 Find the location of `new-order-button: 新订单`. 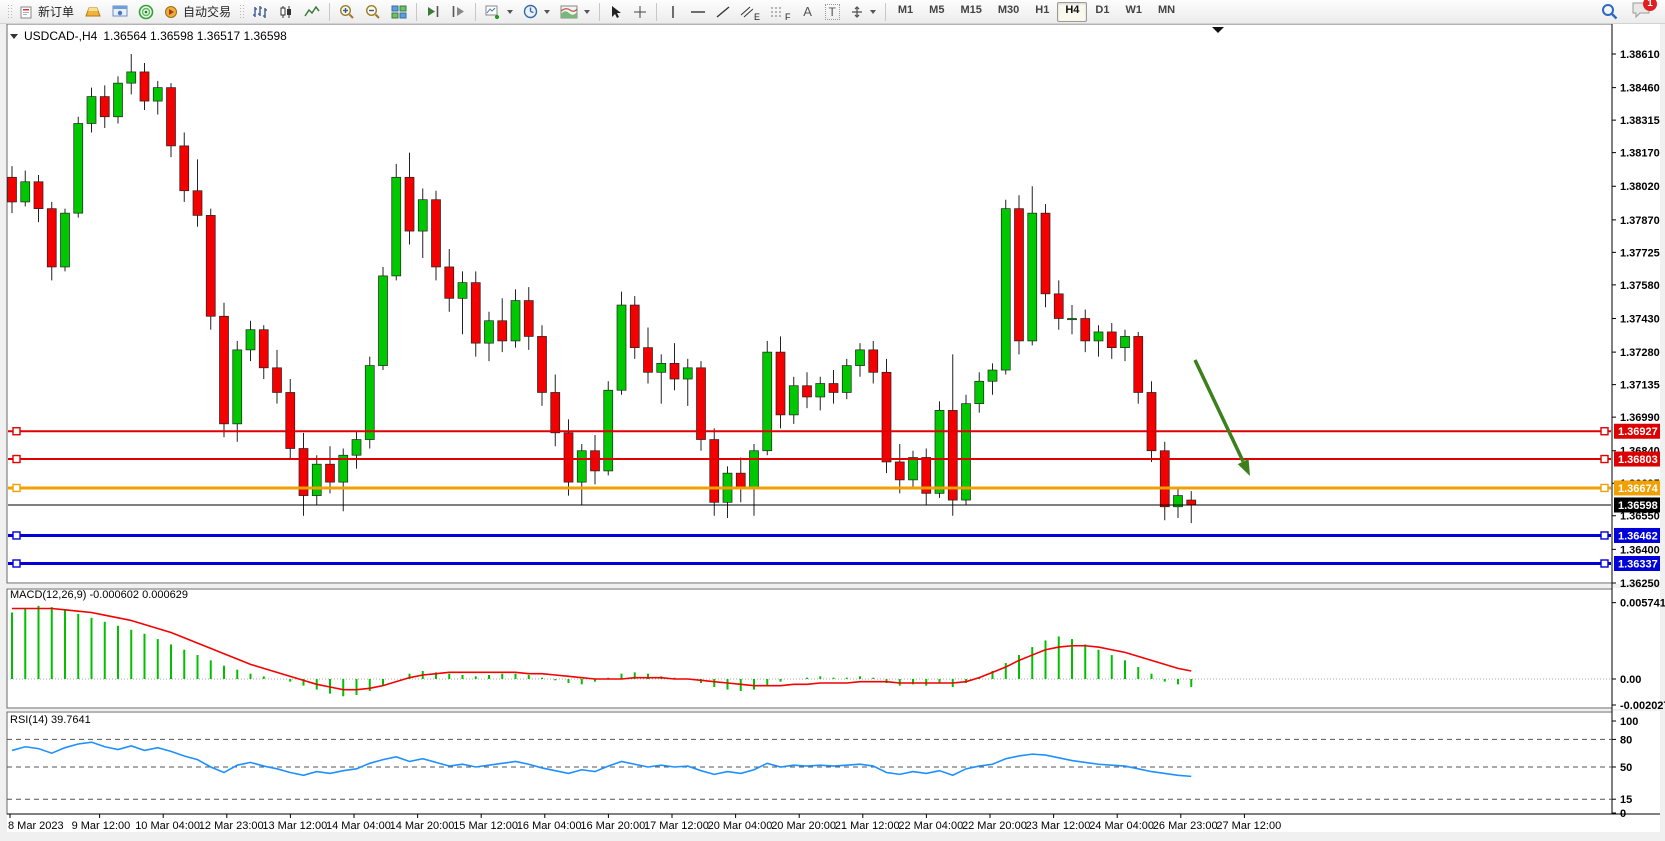

new-order-button: 新订单 is located at coordinates (47, 12).